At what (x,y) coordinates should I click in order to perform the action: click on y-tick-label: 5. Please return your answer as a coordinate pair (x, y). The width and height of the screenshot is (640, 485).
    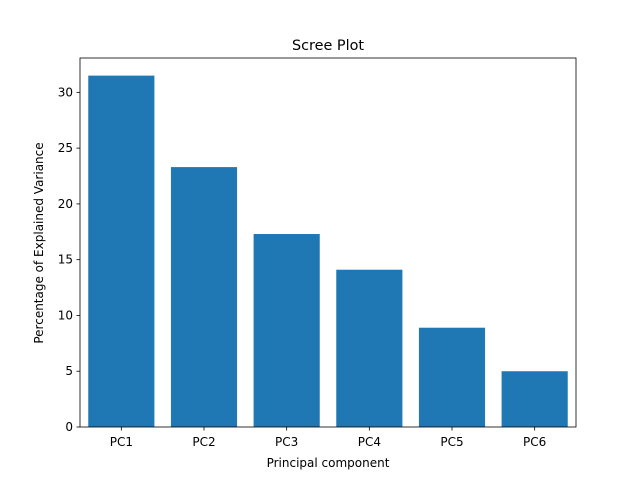
    Looking at the image, I should click on (69, 371).